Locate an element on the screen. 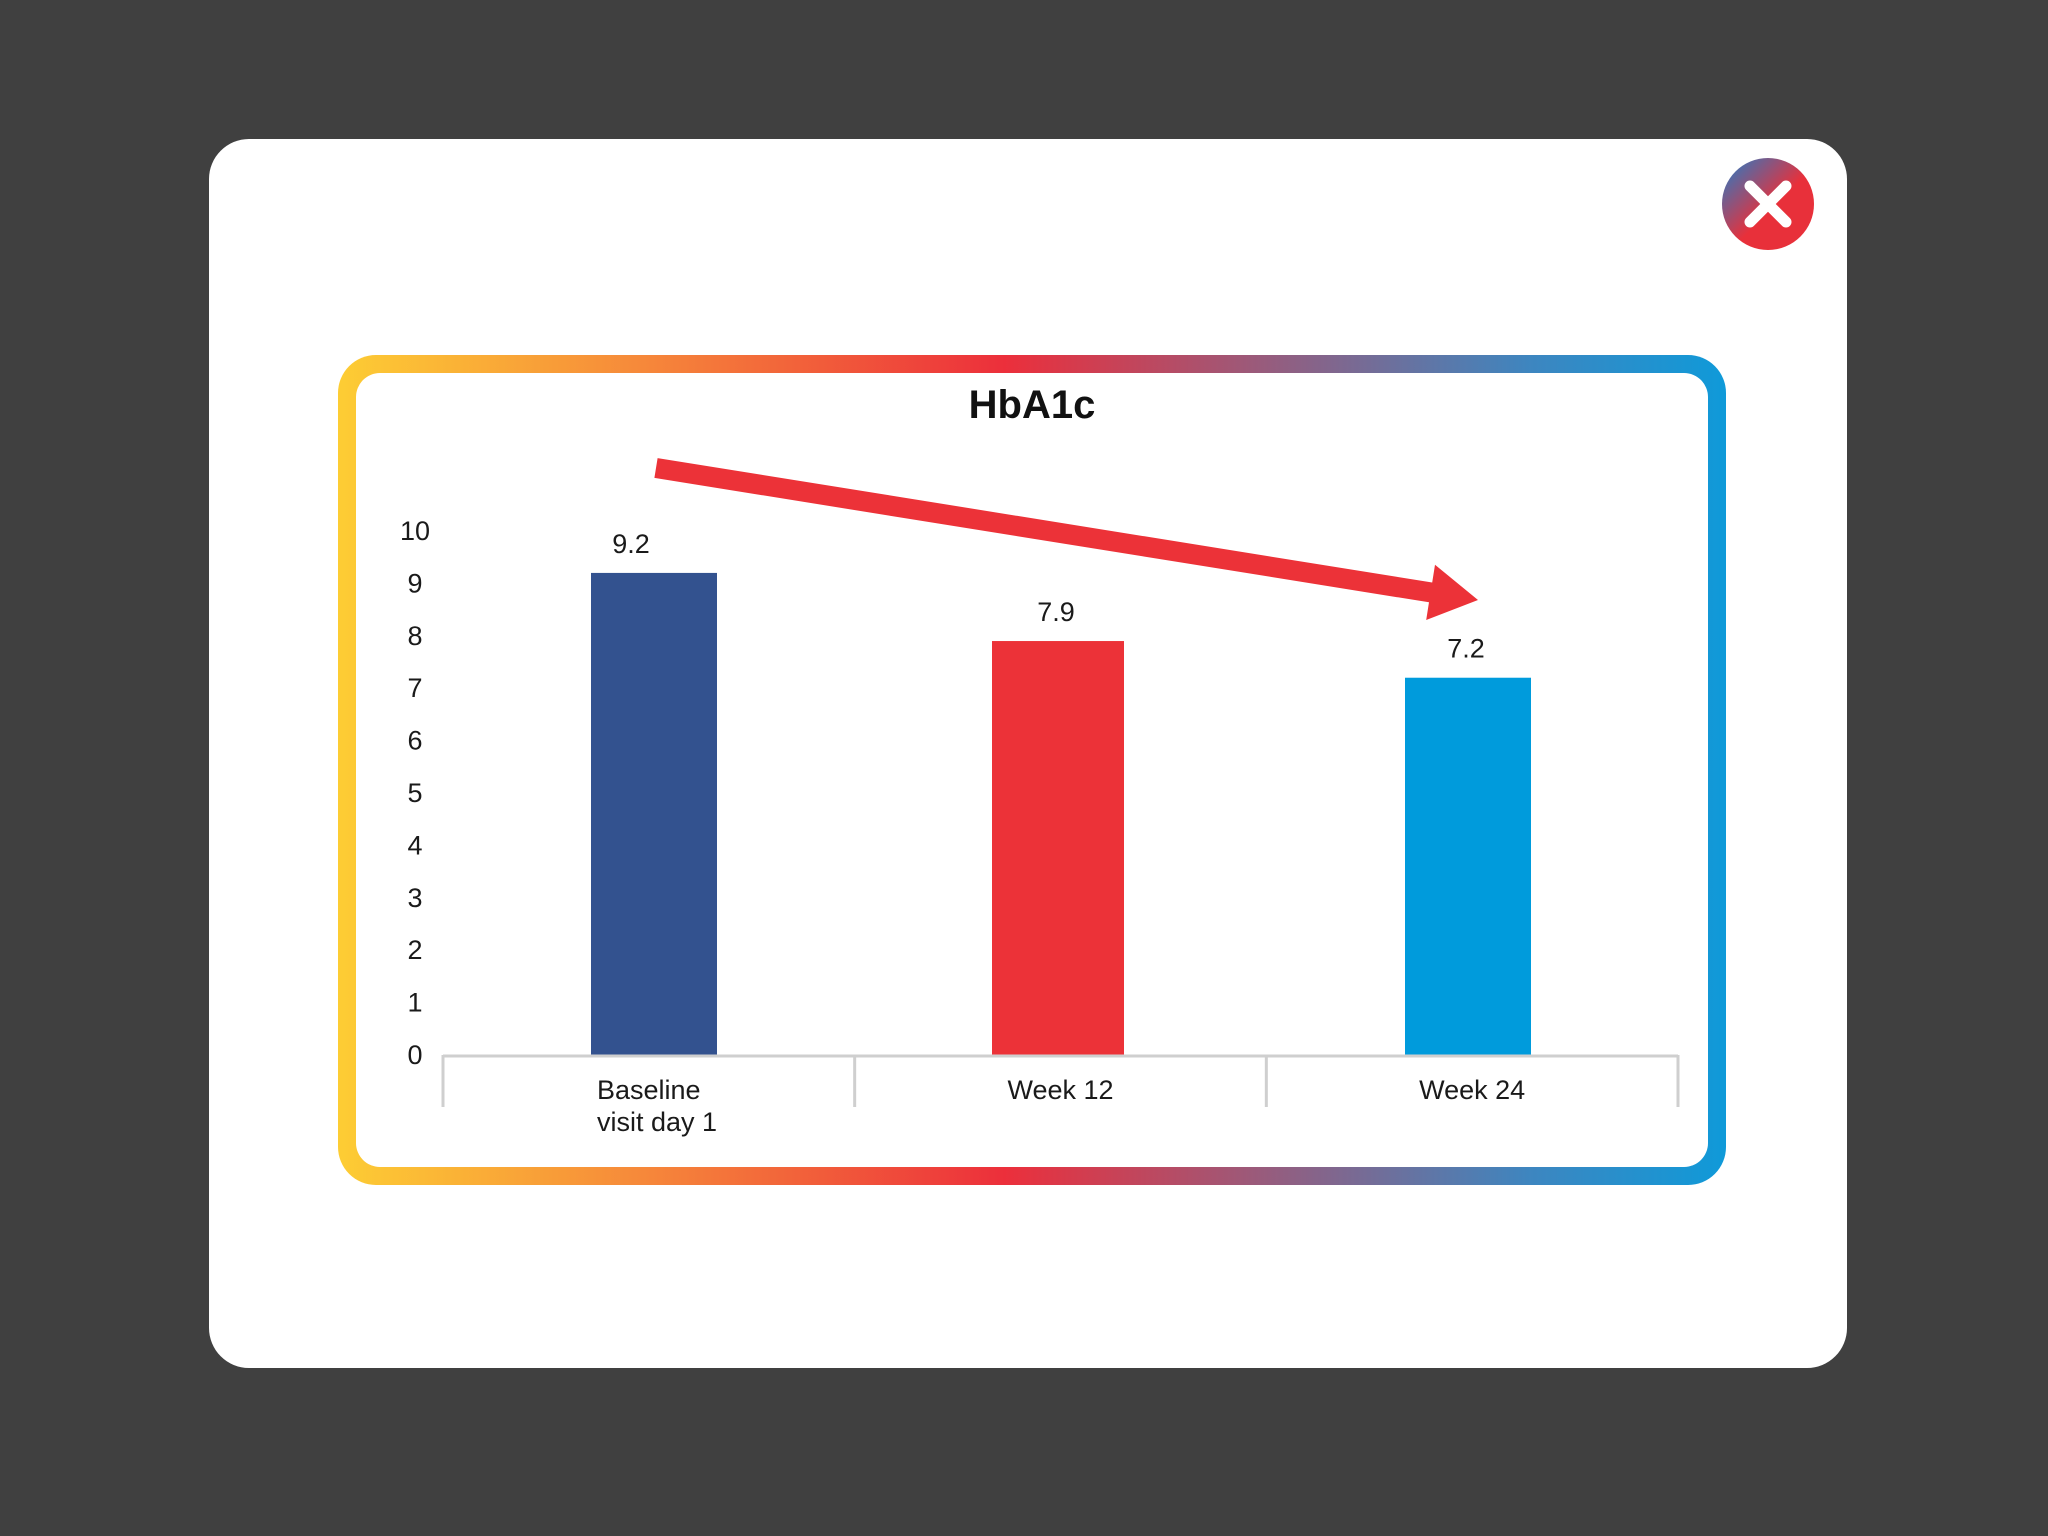 The image size is (2048, 1536). y-tick-label: 6 is located at coordinates (414, 741).